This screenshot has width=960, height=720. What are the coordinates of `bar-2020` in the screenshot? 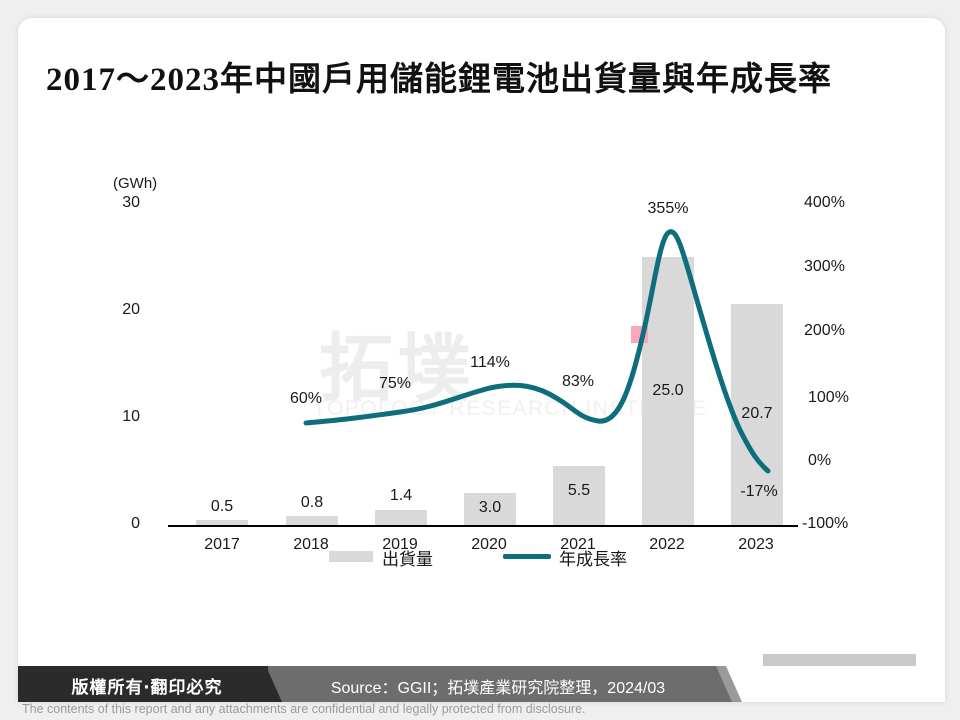 It's located at (490, 509).